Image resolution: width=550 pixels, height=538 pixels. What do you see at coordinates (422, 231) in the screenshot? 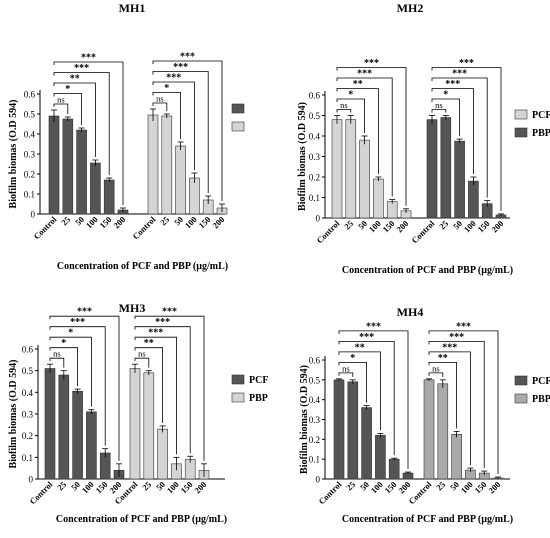
I see `x-tick-label: Control` at bounding box center [422, 231].